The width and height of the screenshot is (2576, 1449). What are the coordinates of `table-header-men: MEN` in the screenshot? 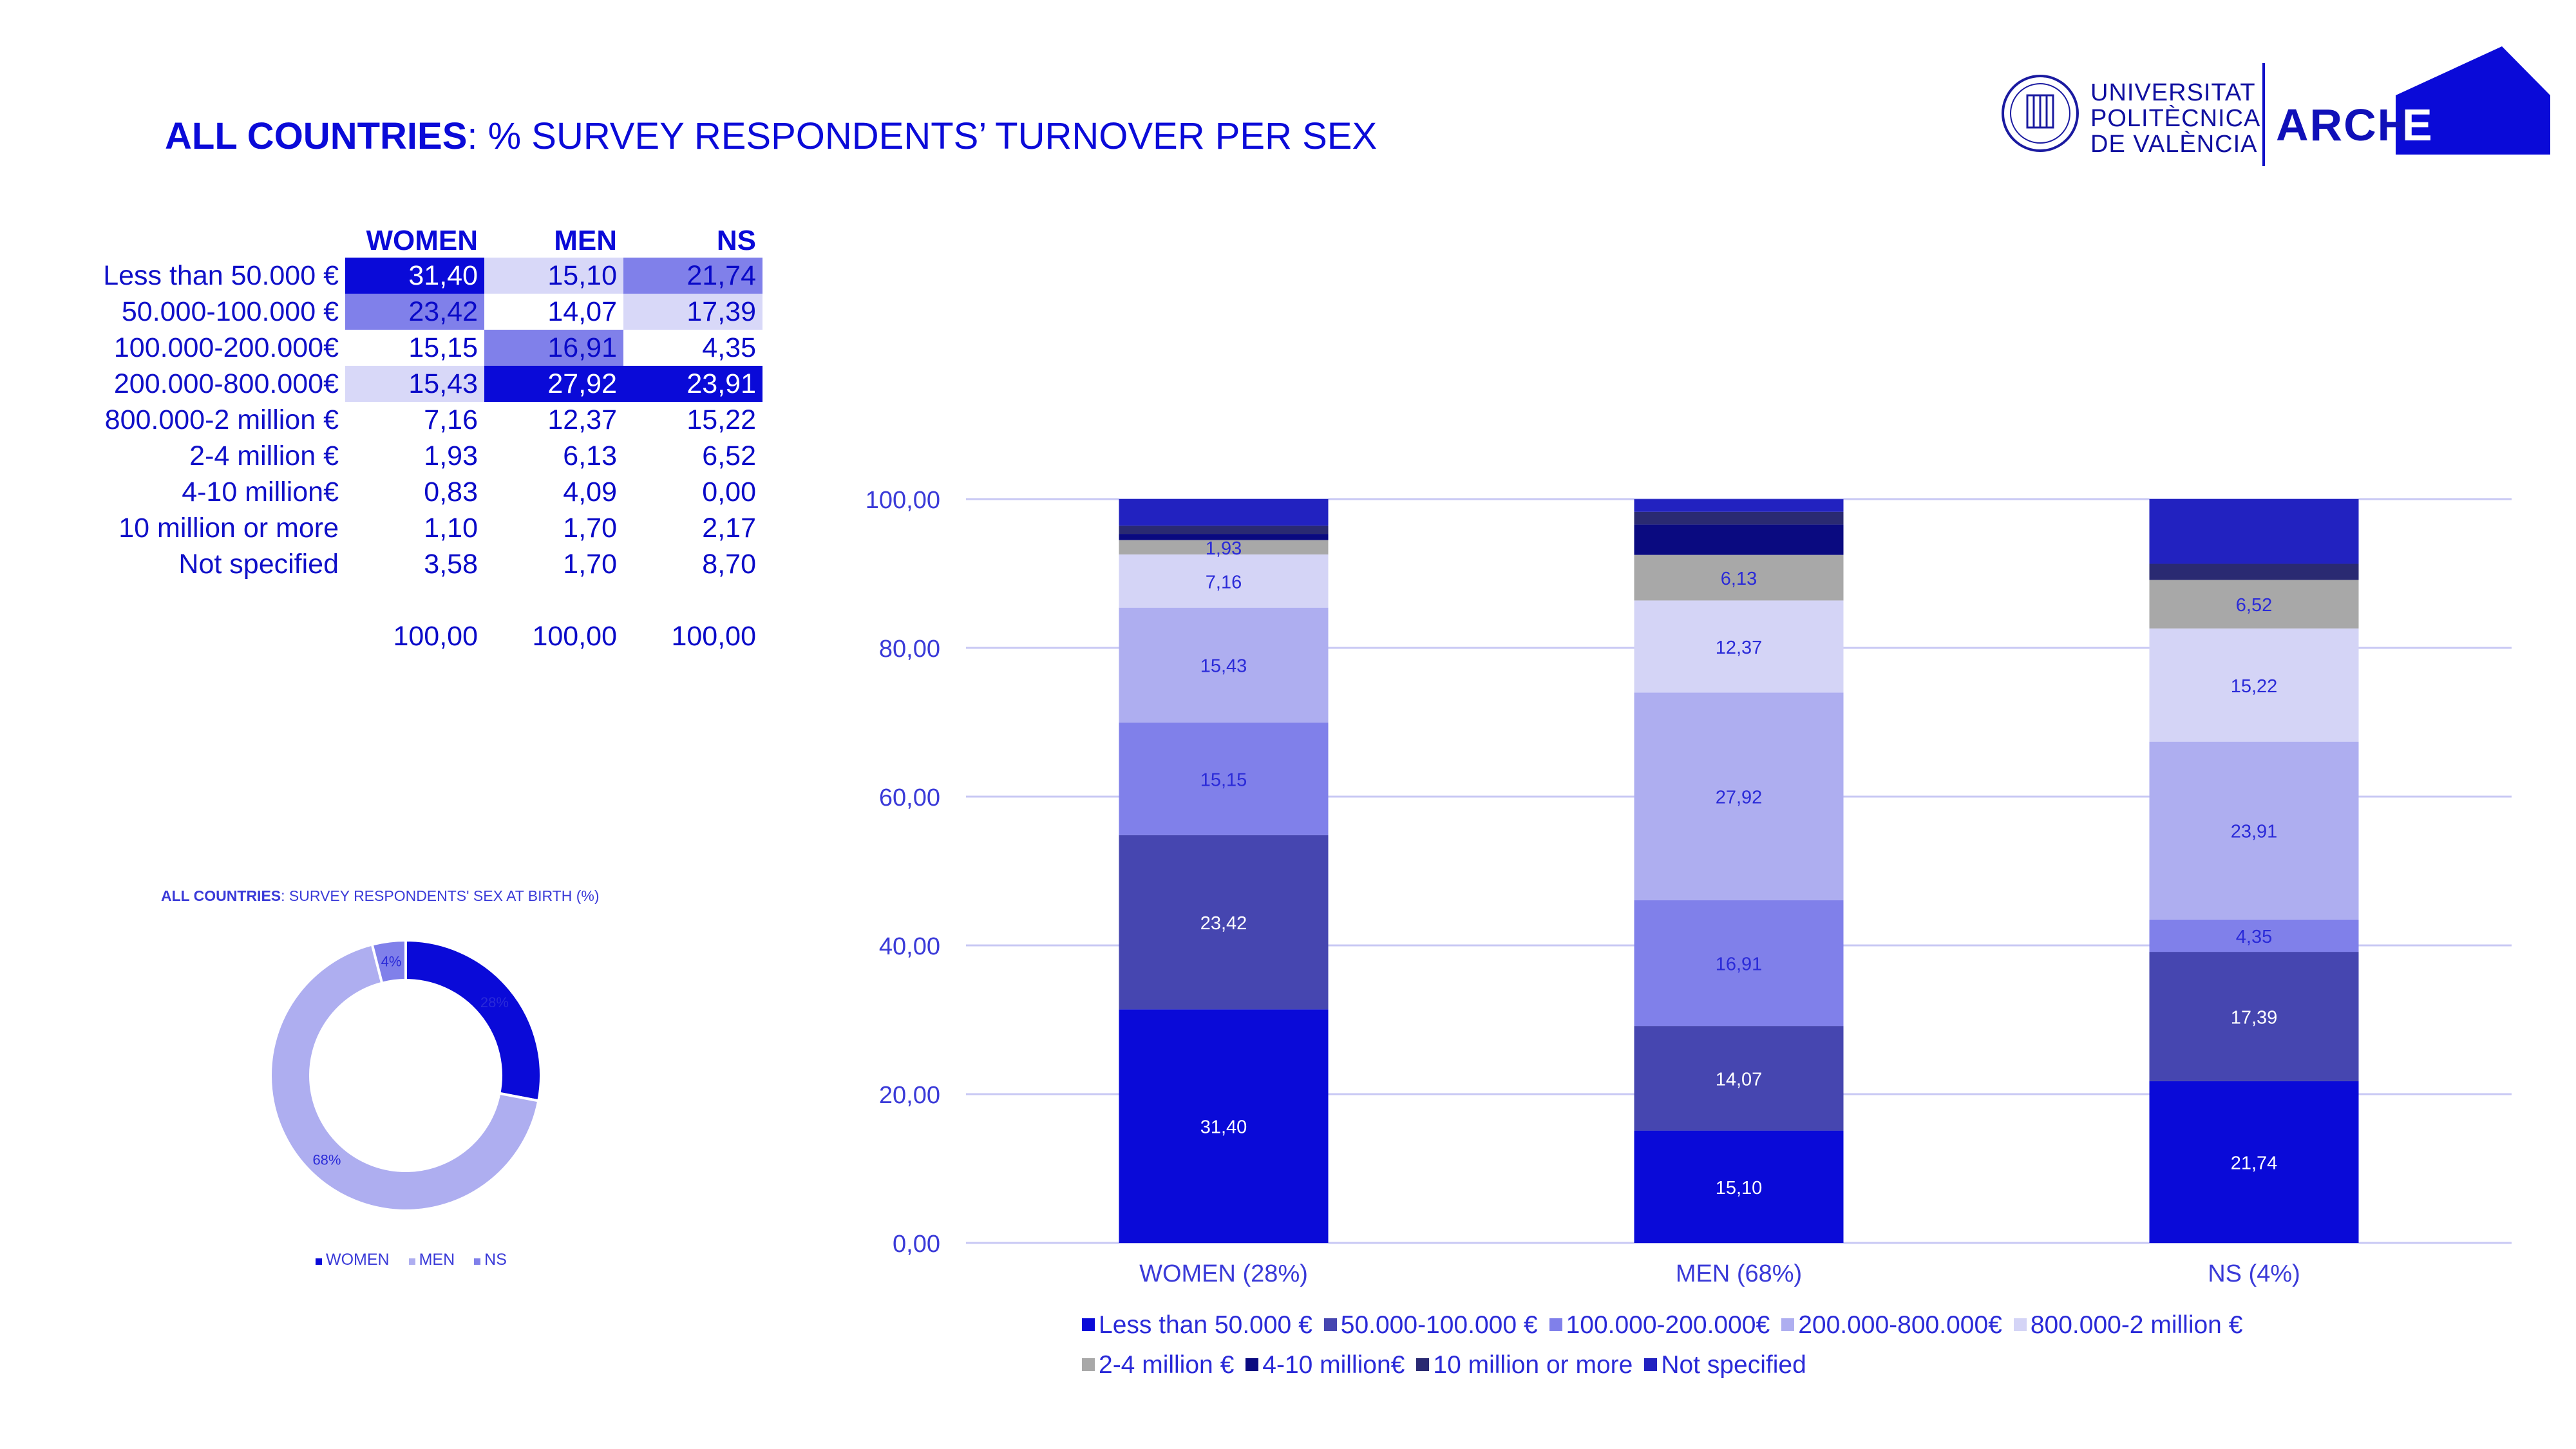 It's located at (586, 240).